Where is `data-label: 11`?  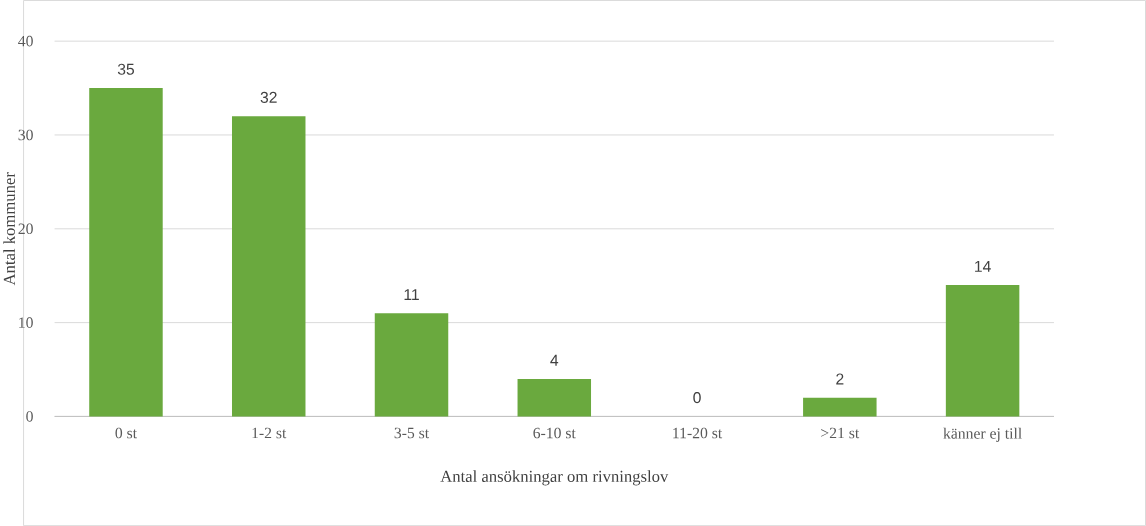 data-label: 11 is located at coordinates (411, 294).